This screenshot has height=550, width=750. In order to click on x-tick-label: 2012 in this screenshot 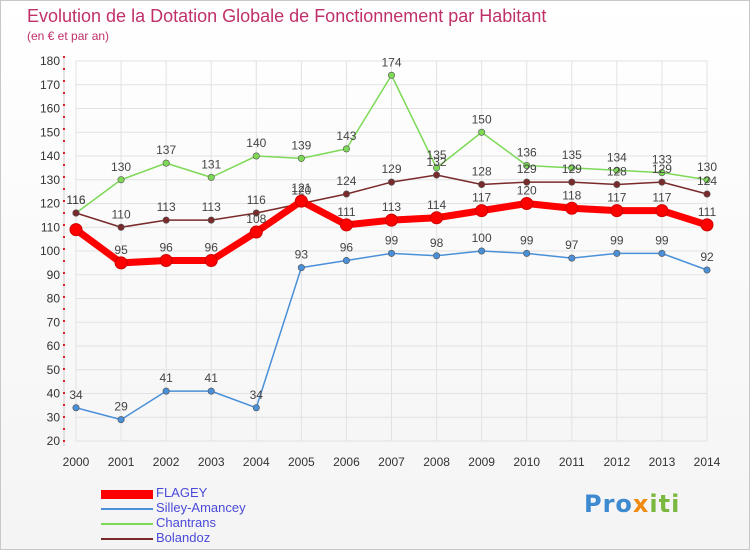, I will do `click(617, 462)`.